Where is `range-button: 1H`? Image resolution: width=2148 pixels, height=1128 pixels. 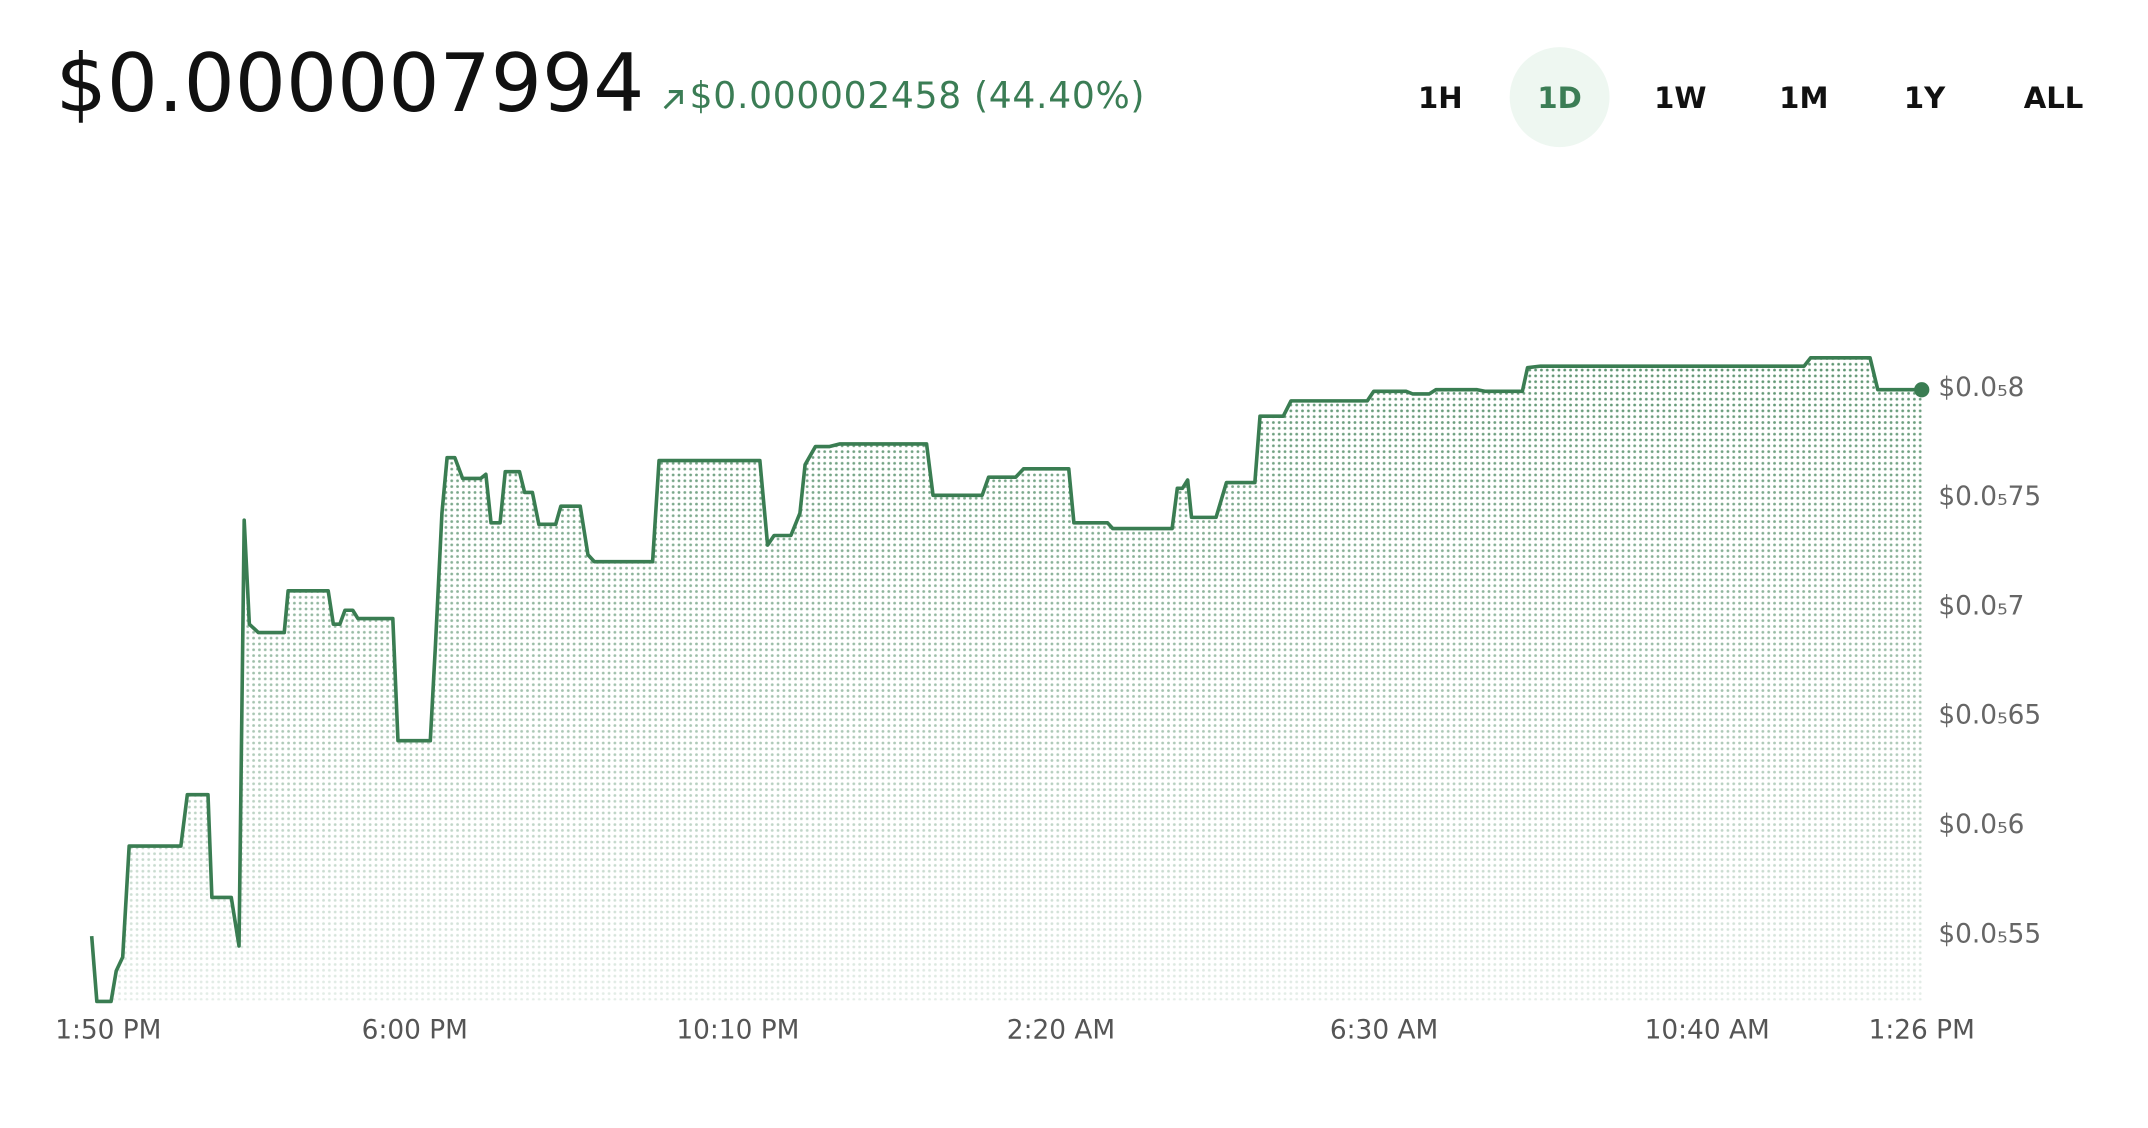 range-button: 1H is located at coordinates (1440, 98).